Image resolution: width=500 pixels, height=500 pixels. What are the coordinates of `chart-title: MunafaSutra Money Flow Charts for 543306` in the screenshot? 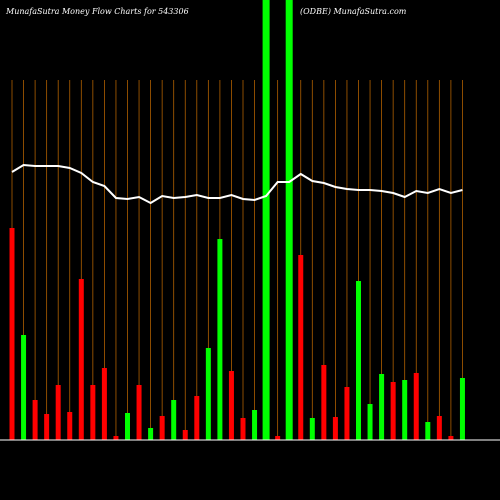 It's located at (97, 11).